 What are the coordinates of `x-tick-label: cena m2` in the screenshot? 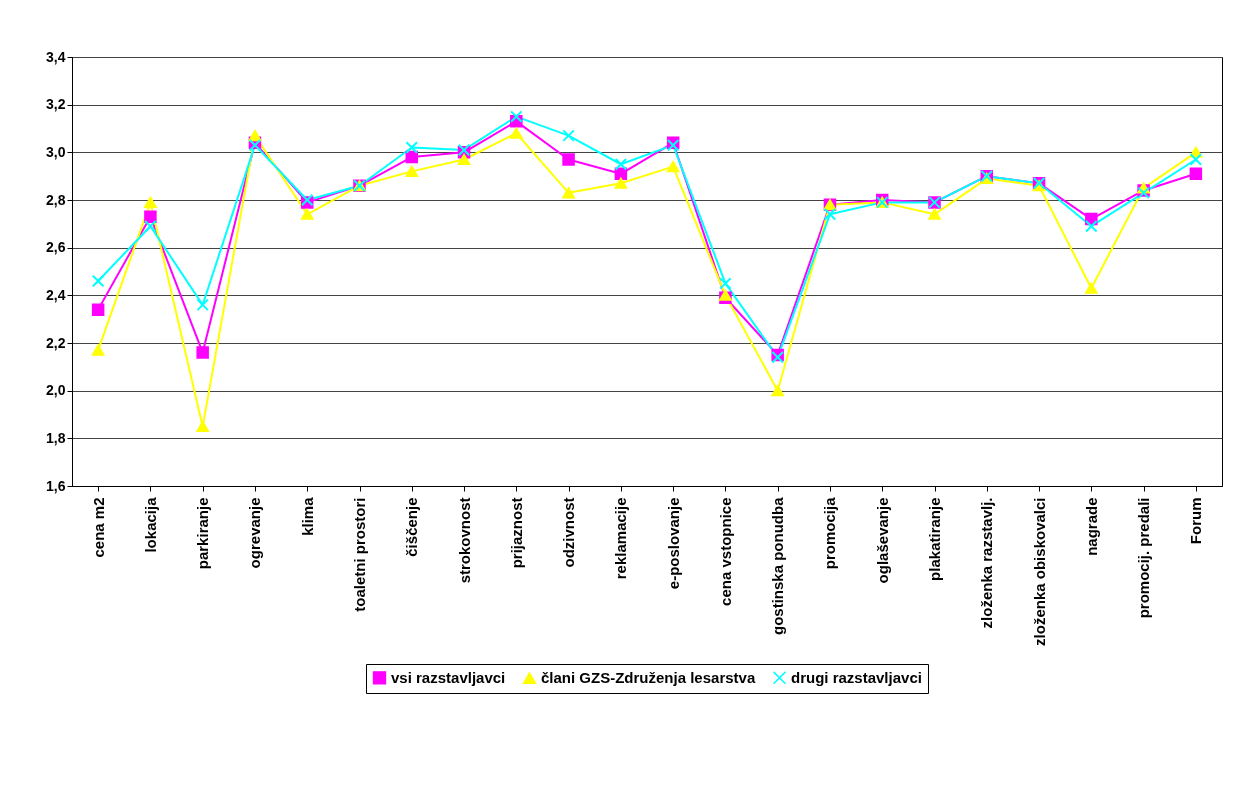 It's located at (98, 527).